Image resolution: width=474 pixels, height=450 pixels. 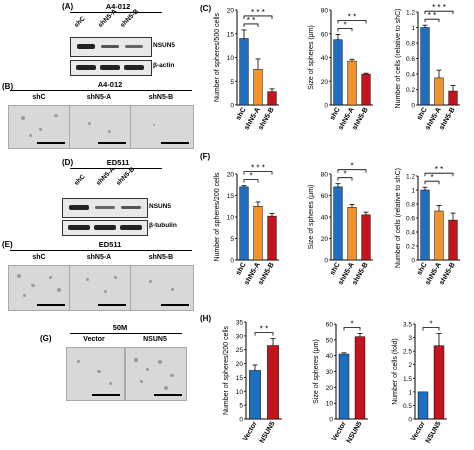 What do you see at coordinates (120, 327) in the screenshot?
I see `panel-g-cell-line: 50M` at bounding box center [120, 327].